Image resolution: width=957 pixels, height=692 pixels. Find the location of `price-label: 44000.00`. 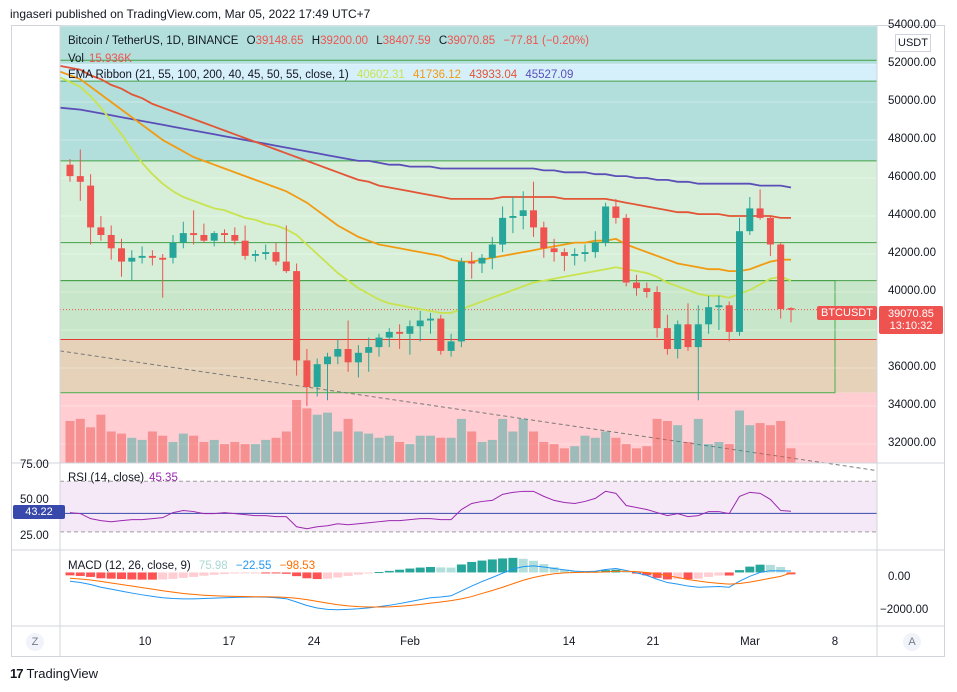

price-label: 44000.00 is located at coordinates (912, 215).